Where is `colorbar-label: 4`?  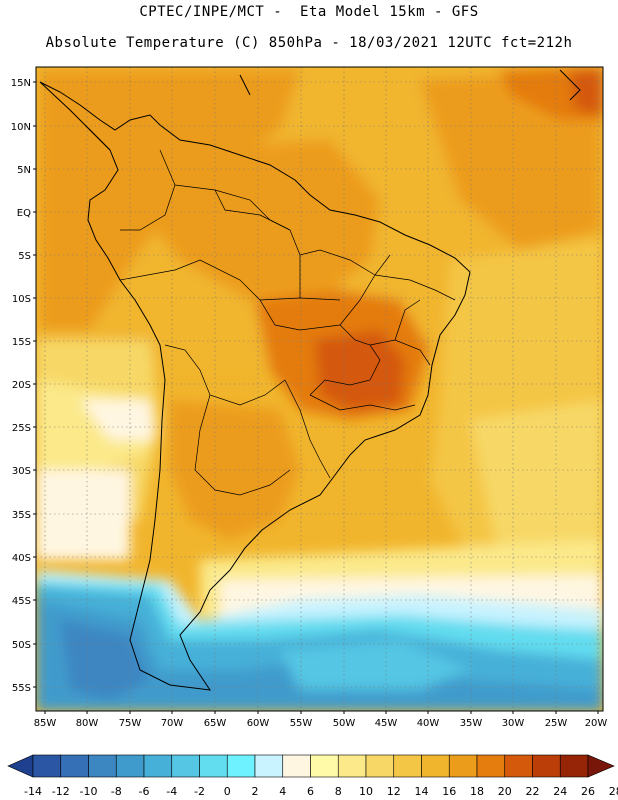
colorbar-label: 4 is located at coordinates (282, 791).